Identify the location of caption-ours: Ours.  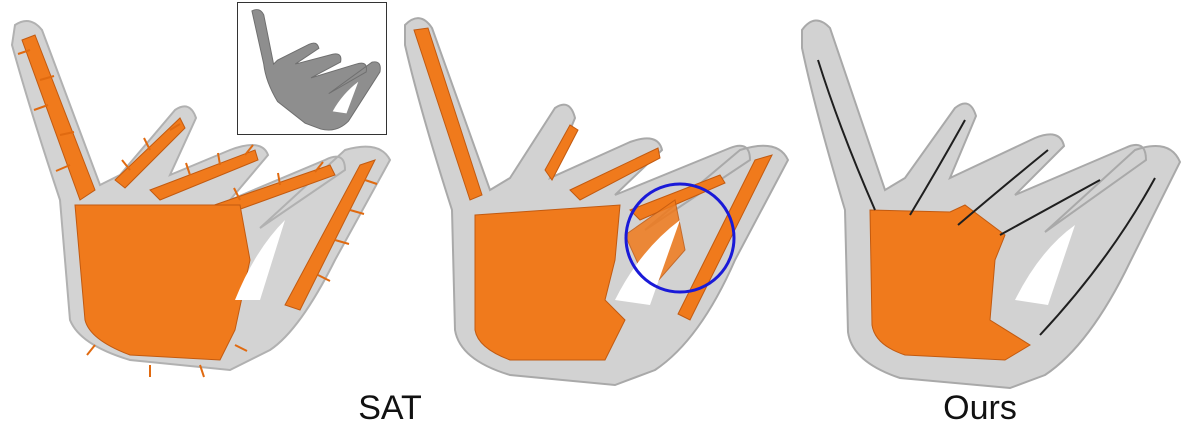
(980, 408).